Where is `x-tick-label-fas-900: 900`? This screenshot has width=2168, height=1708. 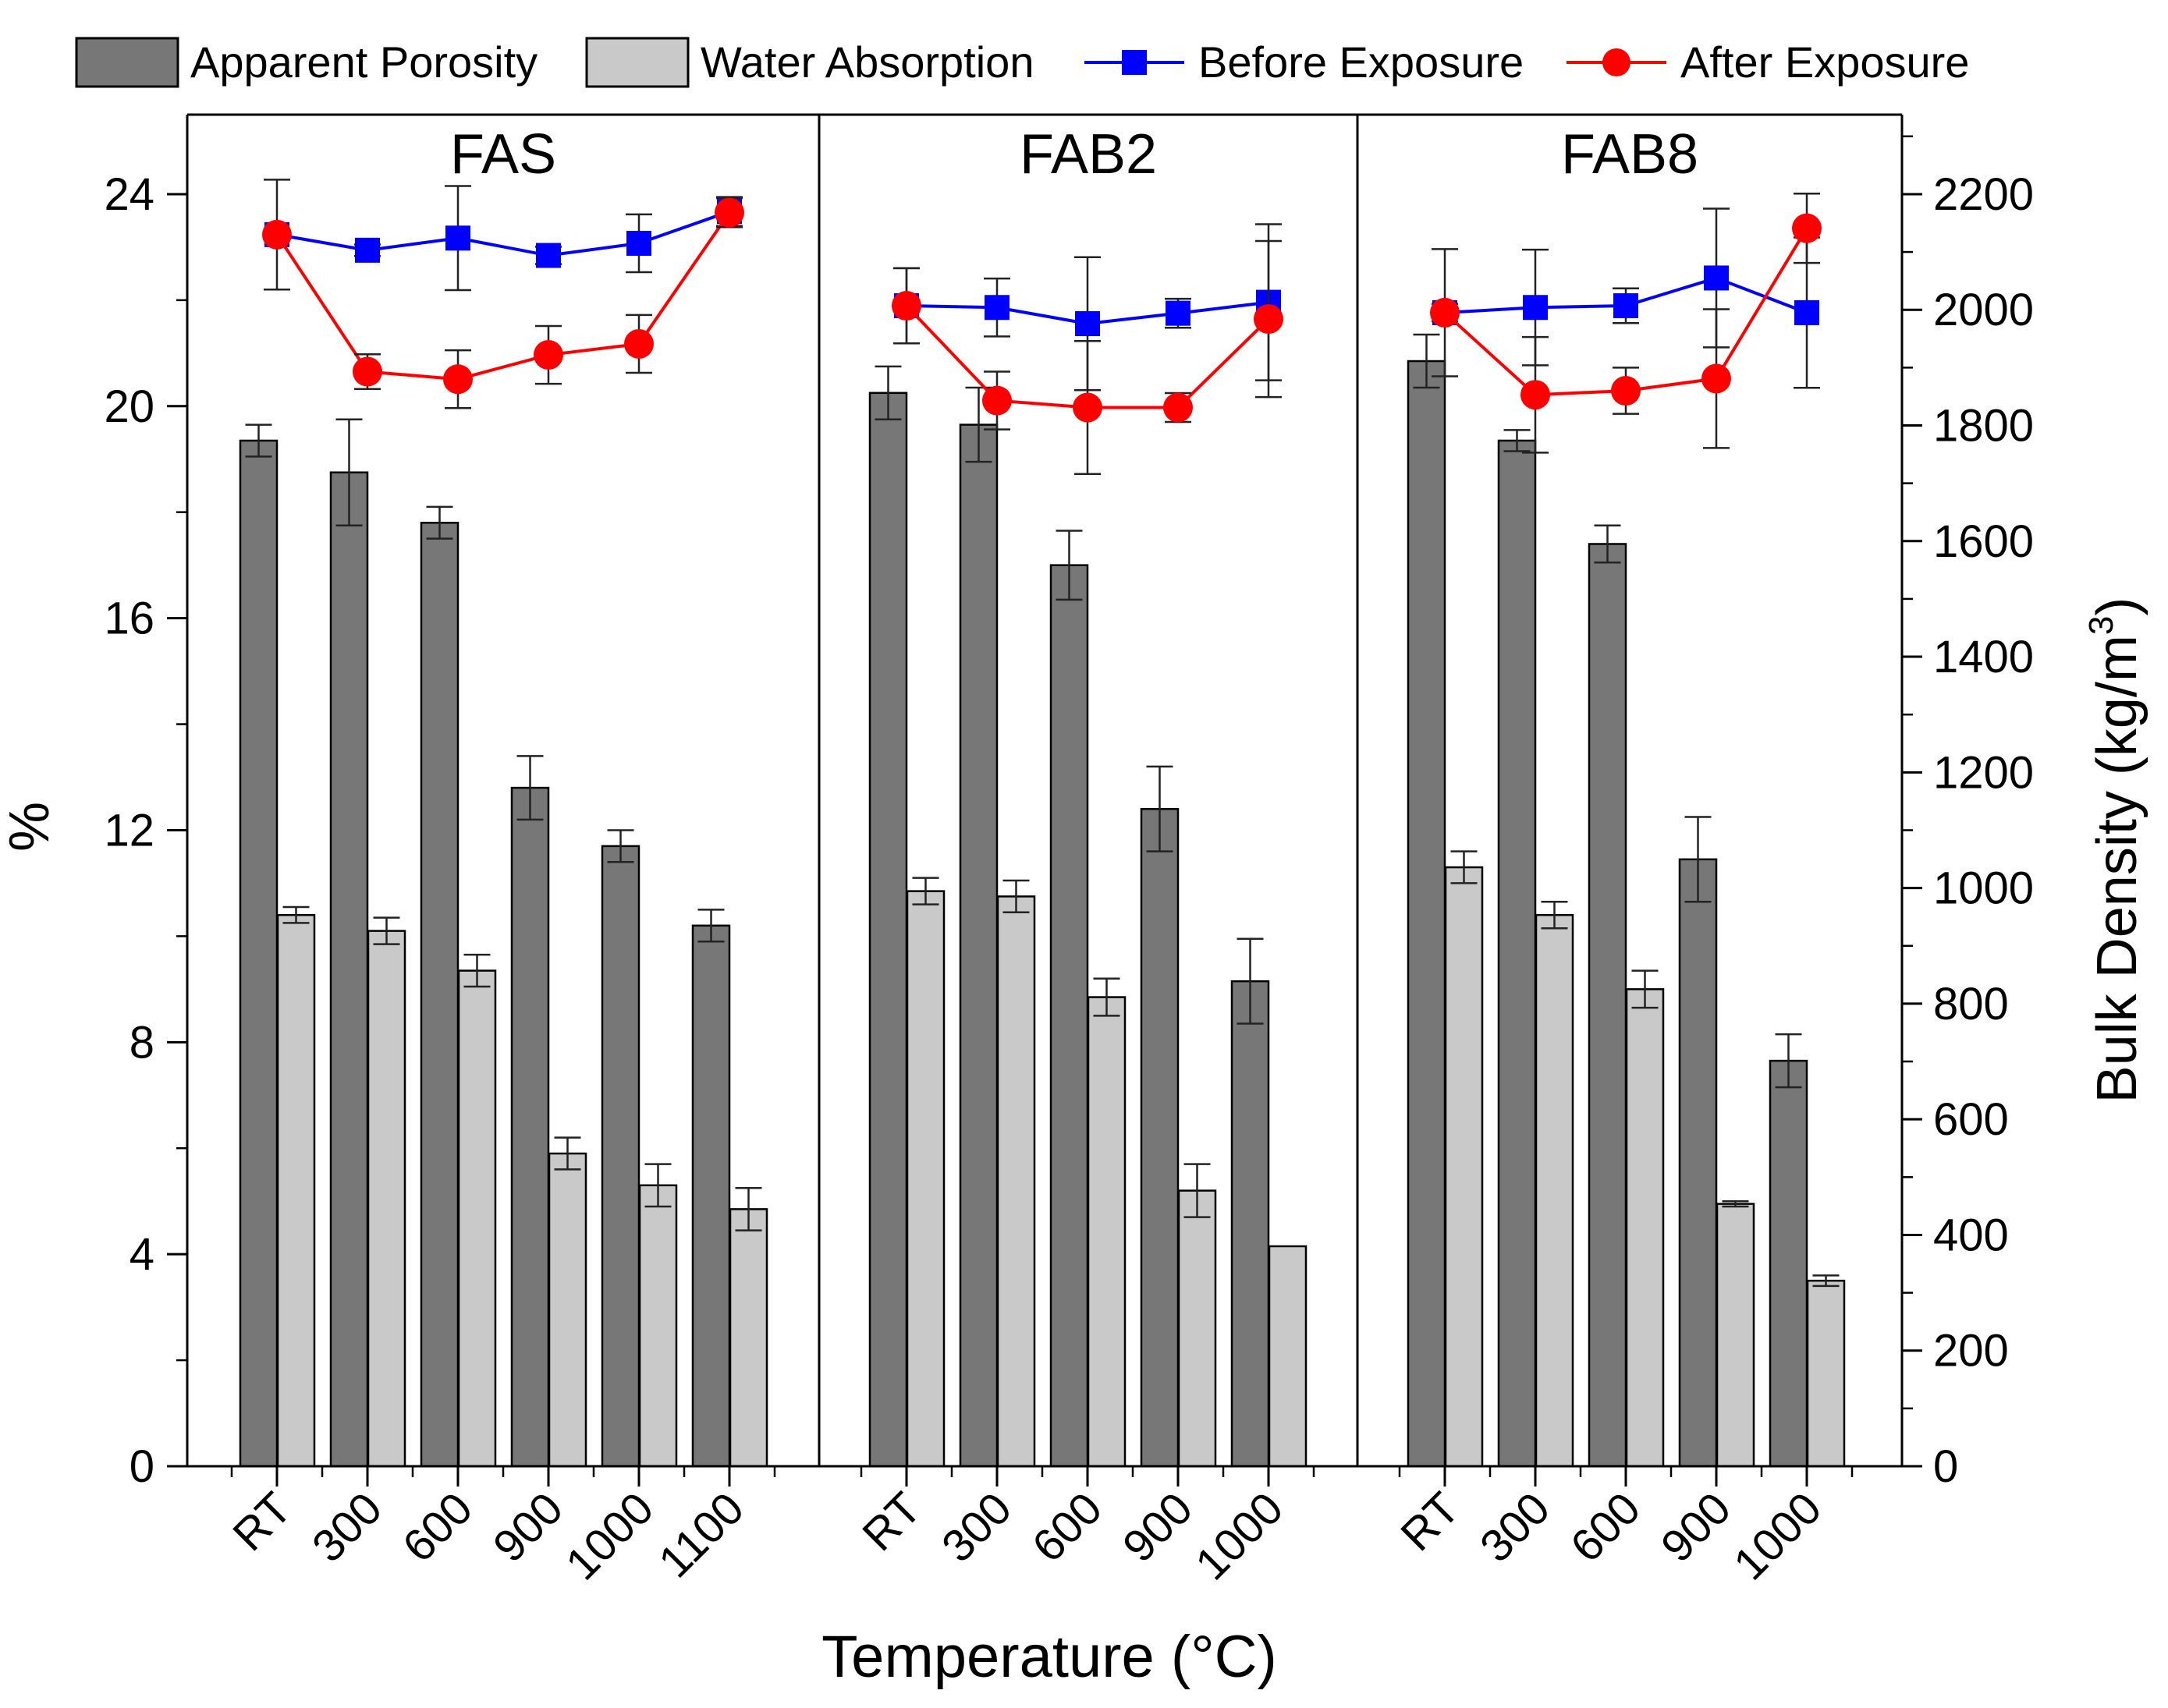
x-tick-label-fas-900: 900 is located at coordinates (528, 1527).